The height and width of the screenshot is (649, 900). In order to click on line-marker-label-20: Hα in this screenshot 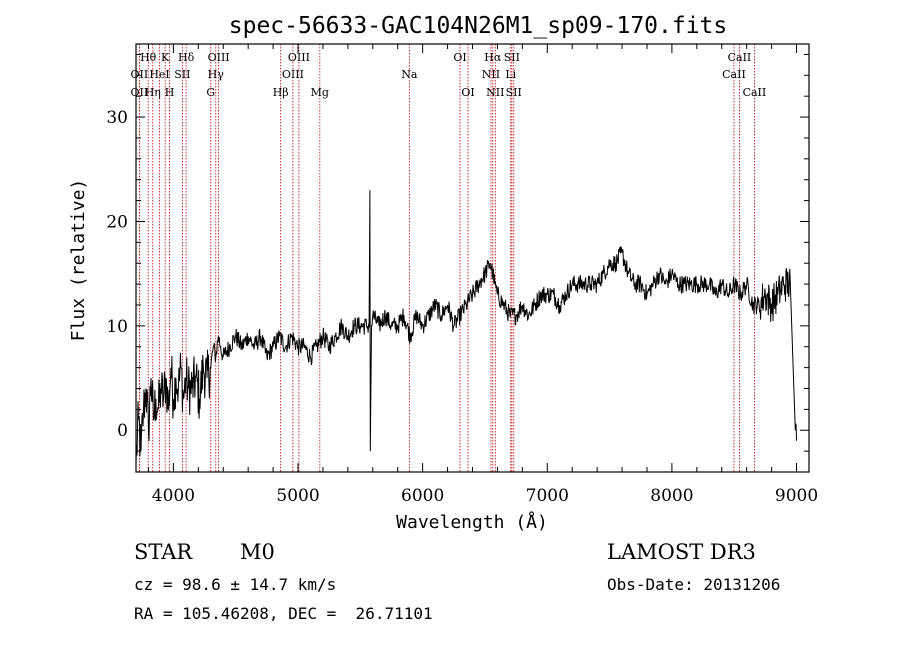, I will do `click(493, 57)`.